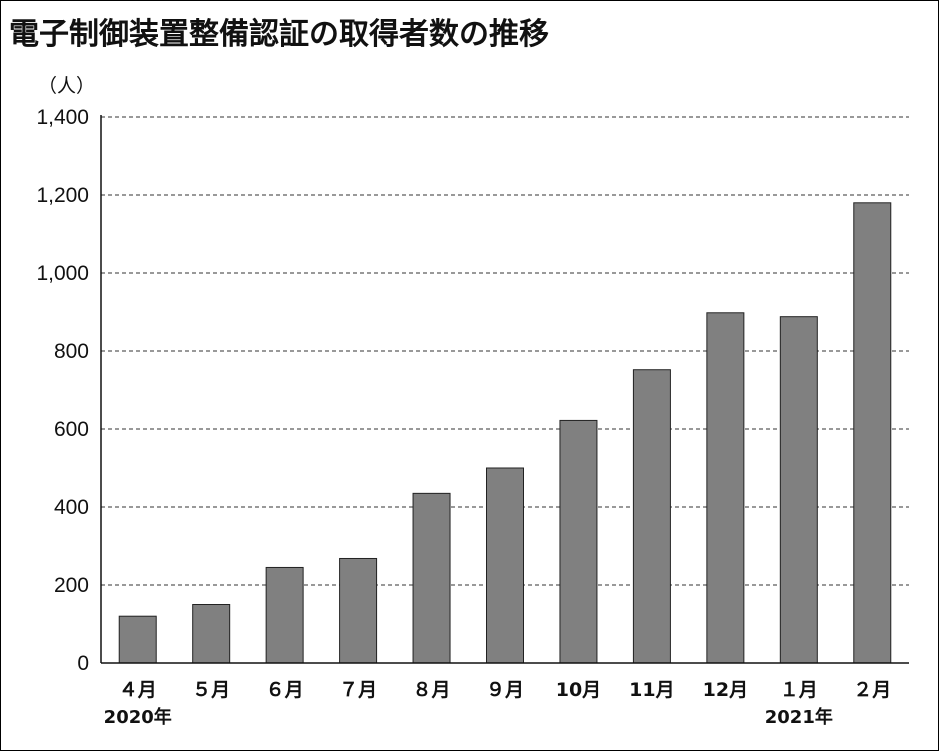  What do you see at coordinates (799, 717) in the screenshot?
I see `x-year-label: 2021年` at bounding box center [799, 717].